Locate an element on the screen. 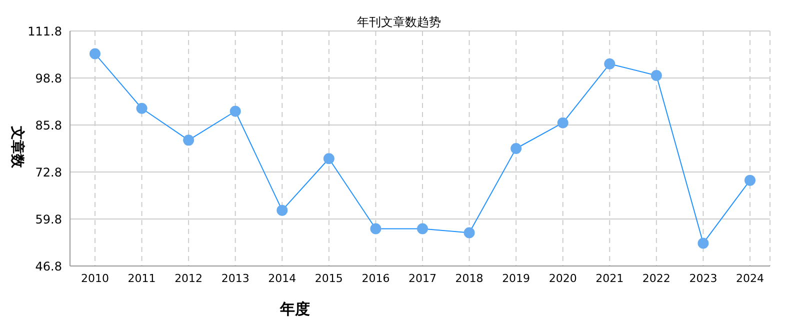 This screenshot has width=798, height=330. x-tick-label: 2010 is located at coordinates (95, 278).